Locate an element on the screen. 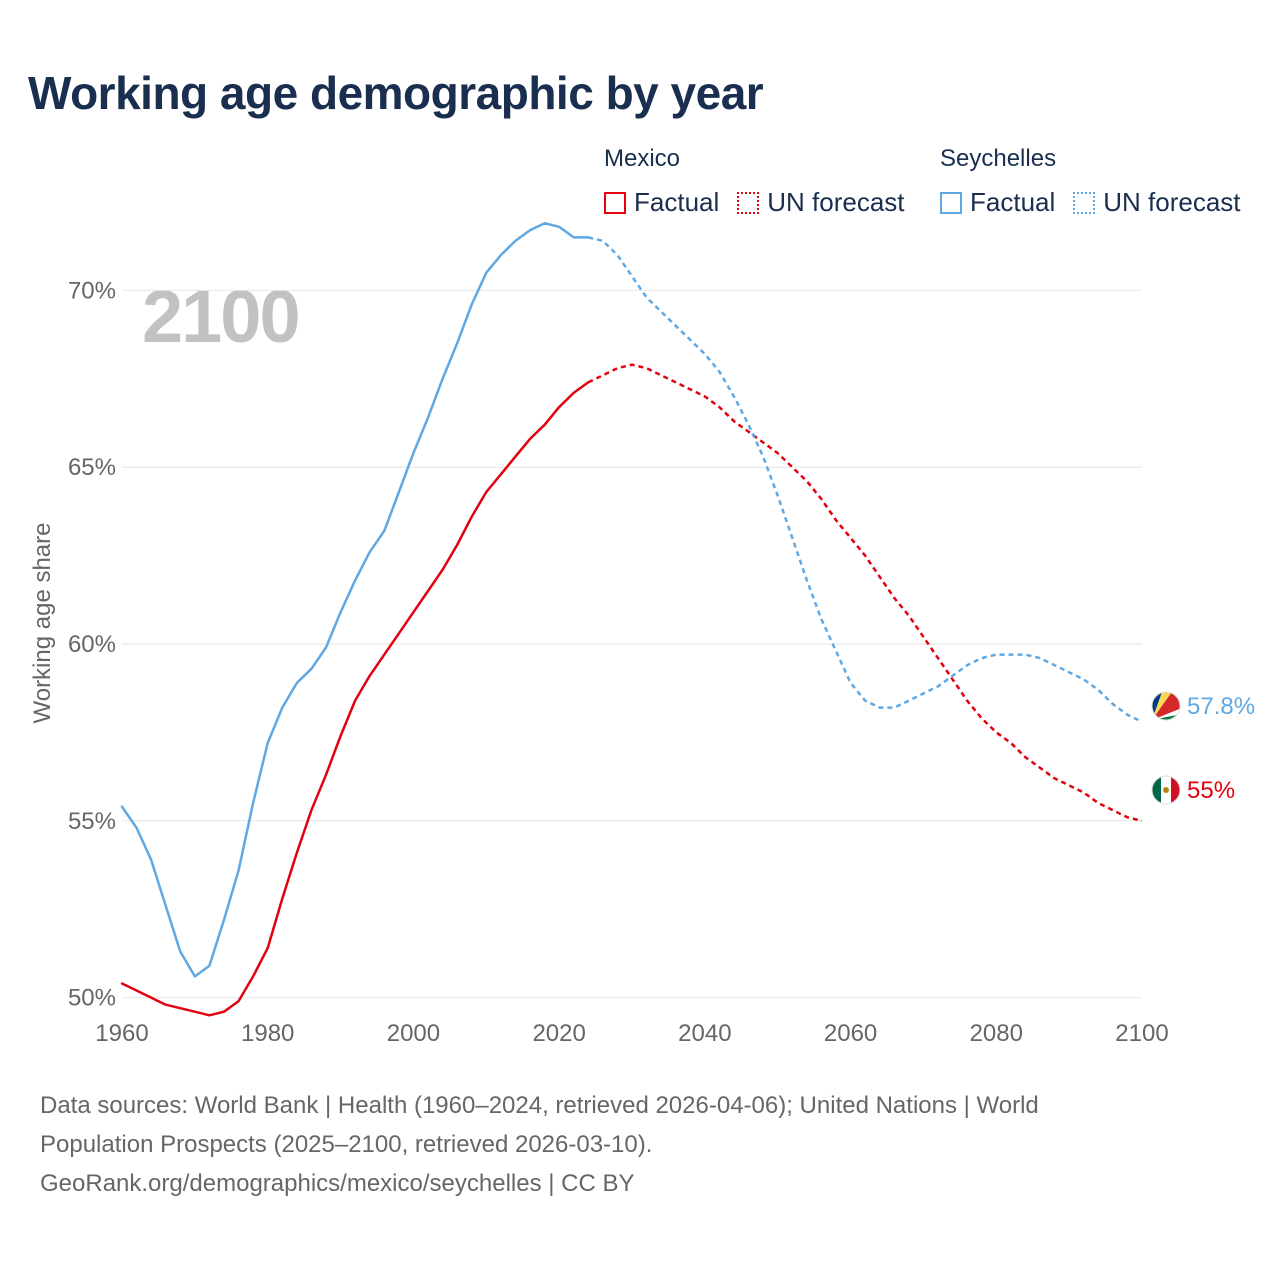  x-tick-label: 1980 is located at coordinates (267, 1033).